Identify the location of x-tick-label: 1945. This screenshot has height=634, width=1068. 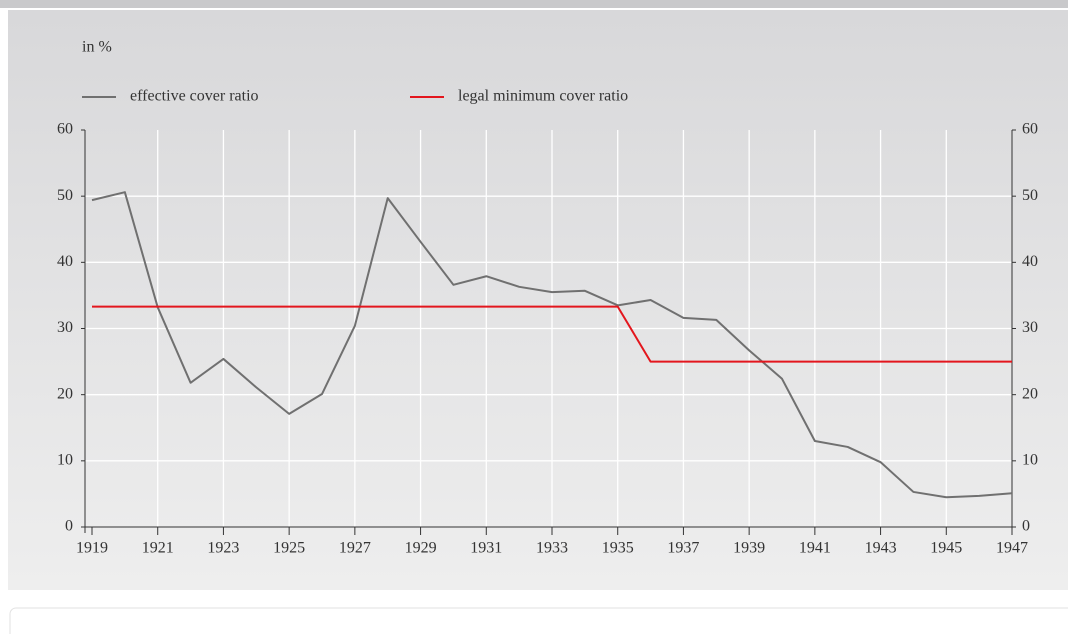
(946, 548).